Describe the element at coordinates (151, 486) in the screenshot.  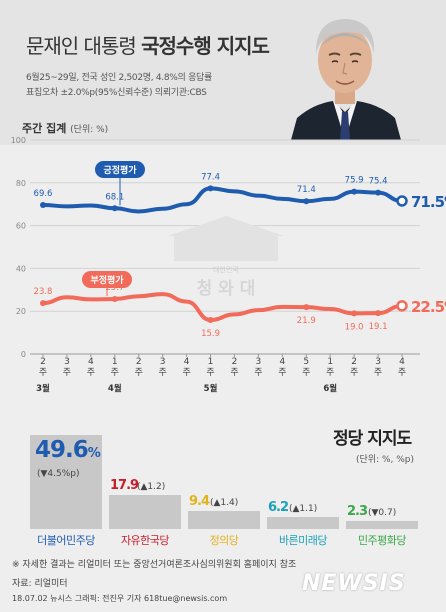
I see `party-change: (▲1.2)` at that location.